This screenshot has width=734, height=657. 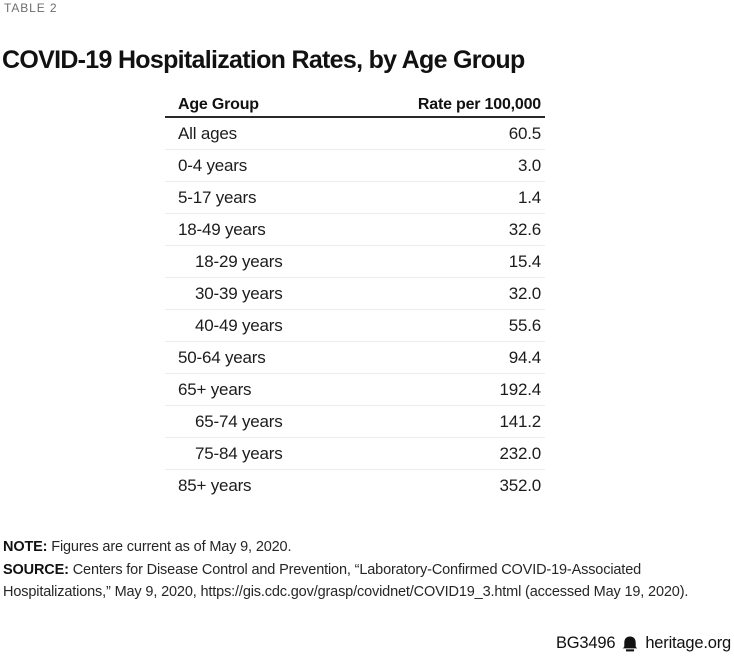 What do you see at coordinates (239, 421) in the screenshot?
I see `age-group-cell: 65-74 years` at bounding box center [239, 421].